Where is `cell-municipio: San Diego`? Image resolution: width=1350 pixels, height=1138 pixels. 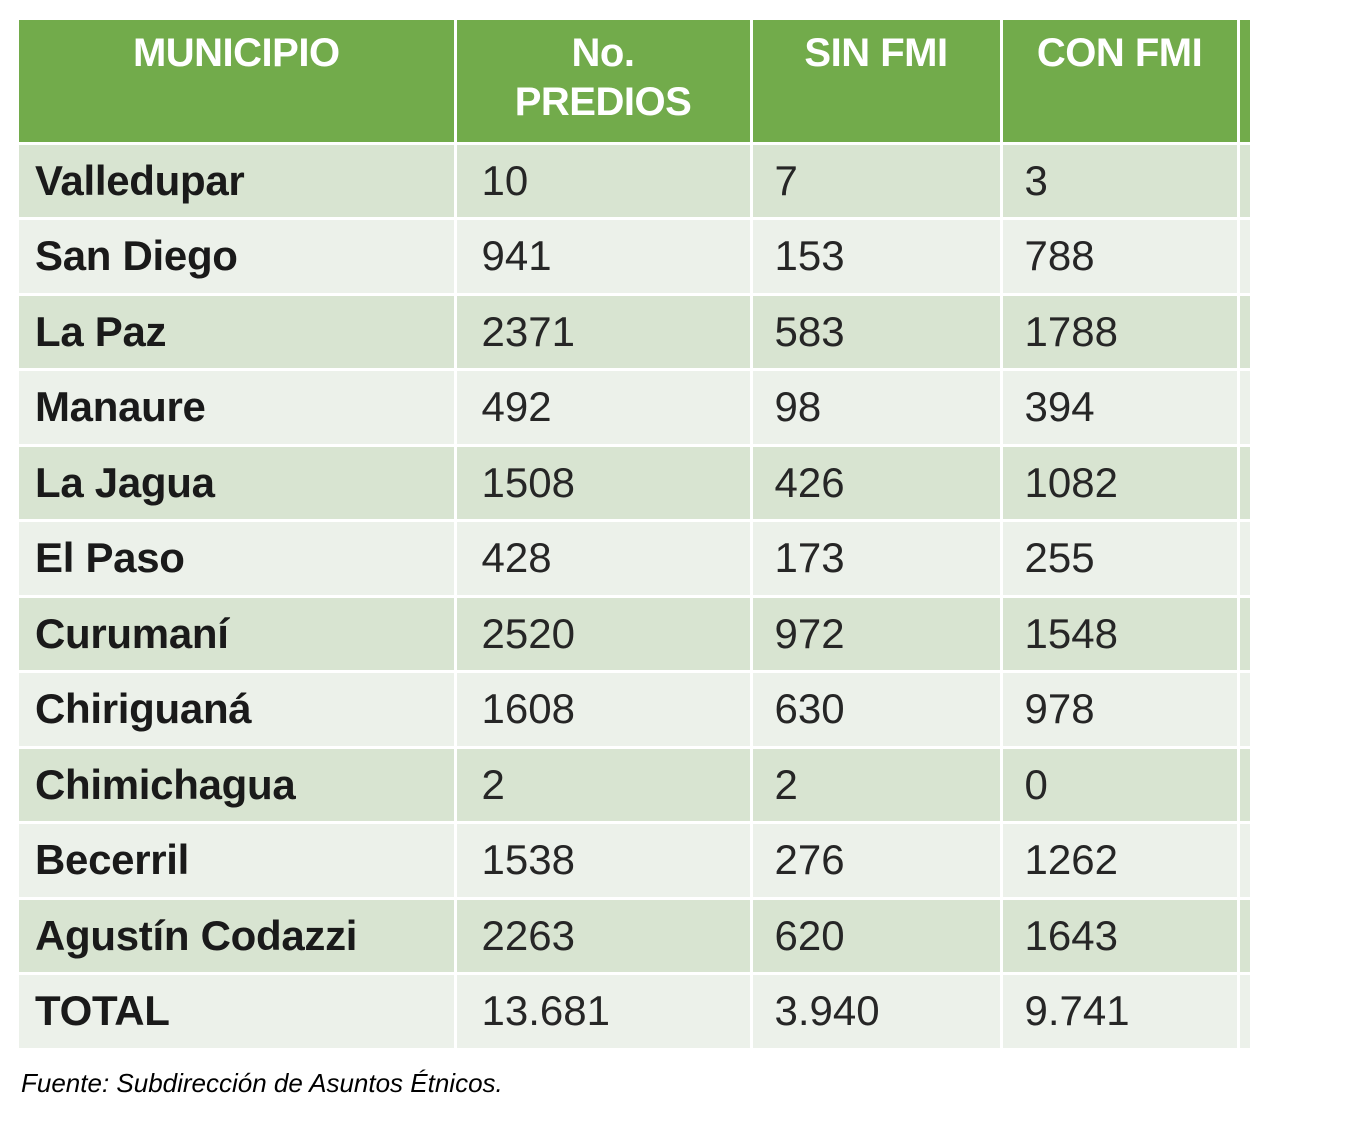 cell-municipio: San Diego is located at coordinates (238, 257).